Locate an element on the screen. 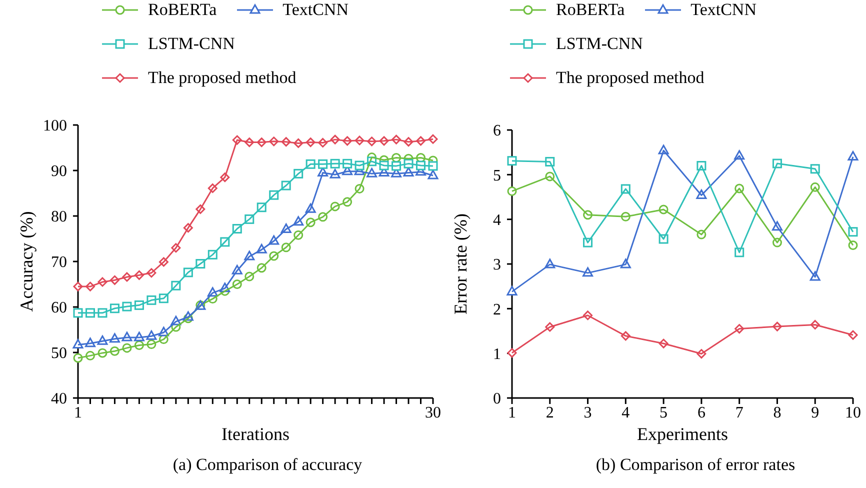  y-tick-label: 70 is located at coordinates (59, 263).